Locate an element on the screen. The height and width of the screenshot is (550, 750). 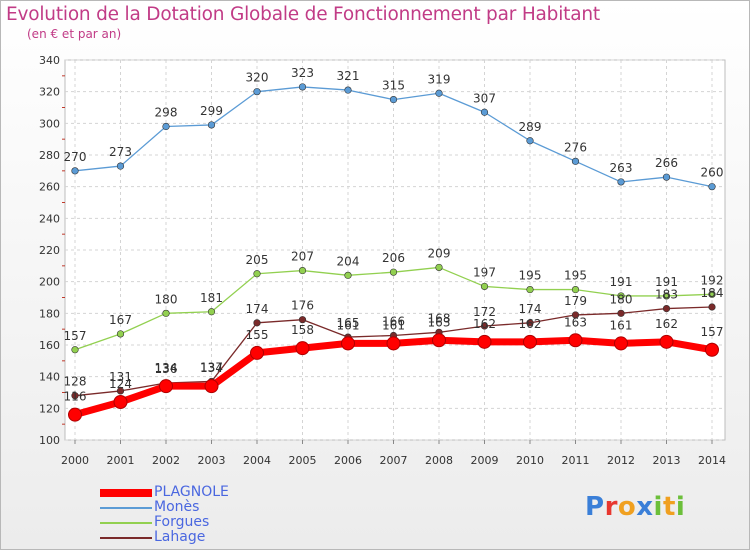
y-tick-label: 240 is located at coordinates (49, 218).